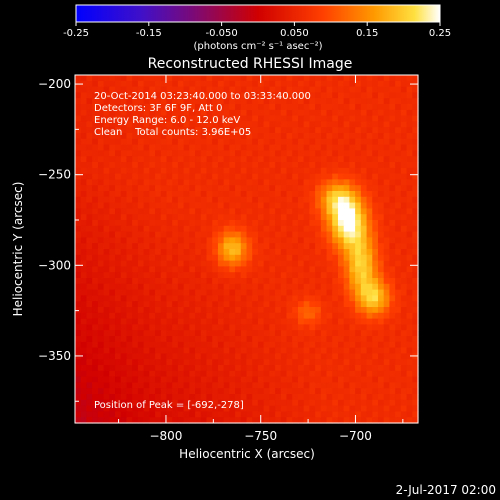 The width and height of the screenshot is (500, 500). I want to click on colorbar-unit-label: (photons cm⁻² s⁻¹ asec⁻²), so click(257, 46).